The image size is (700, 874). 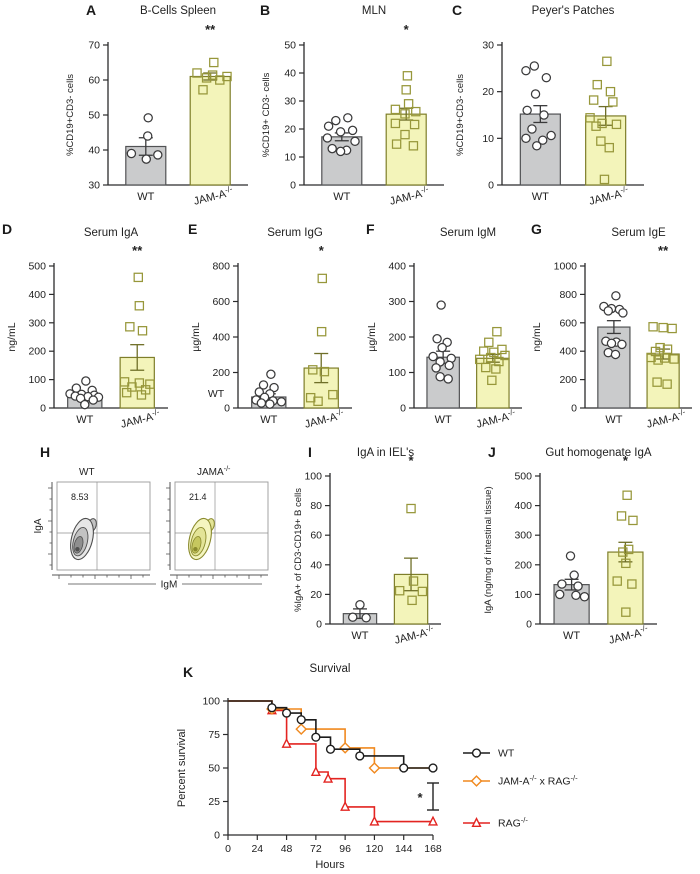 What do you see at coordinates (372, 337) in the screenshot?
I see `y-axis-label: µg/mL` at bounding box center [372, 337].